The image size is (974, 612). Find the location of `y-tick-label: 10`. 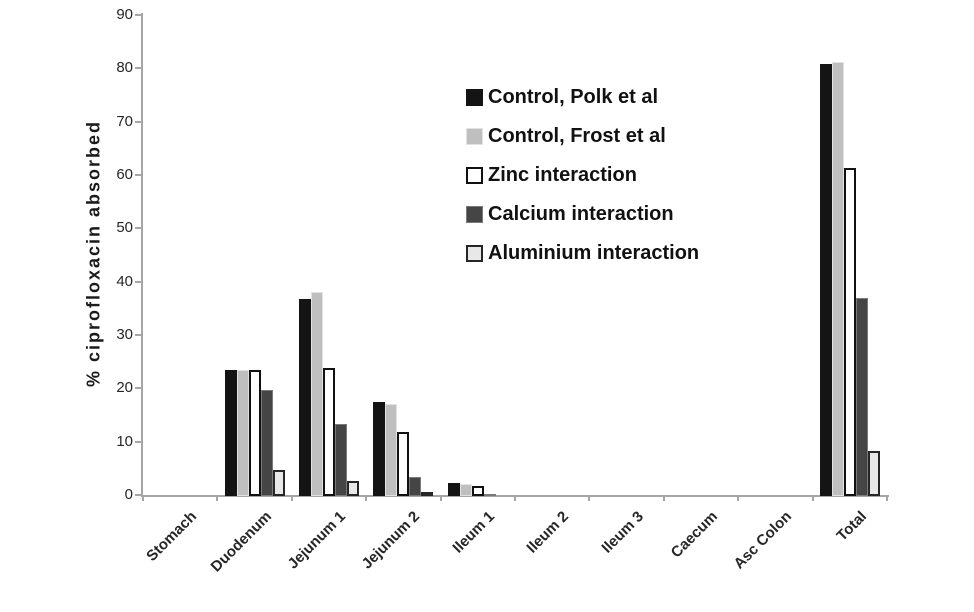

y-tick-label: 10 is located at coordinates (124, 441).